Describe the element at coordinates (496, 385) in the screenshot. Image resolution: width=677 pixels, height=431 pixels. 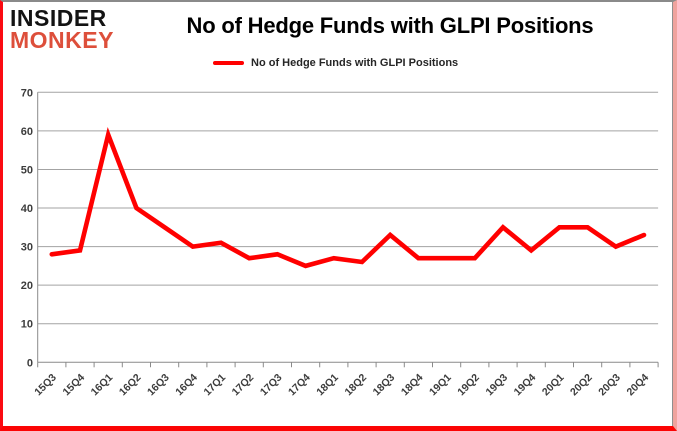
I see `x-tick-label: 19Q3` at that location.